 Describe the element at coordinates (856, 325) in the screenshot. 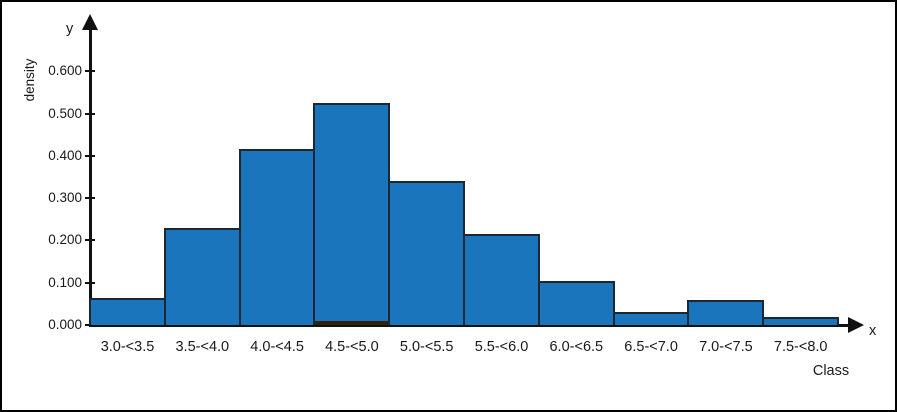

I see `x-axis-arrow-icon` at that location.